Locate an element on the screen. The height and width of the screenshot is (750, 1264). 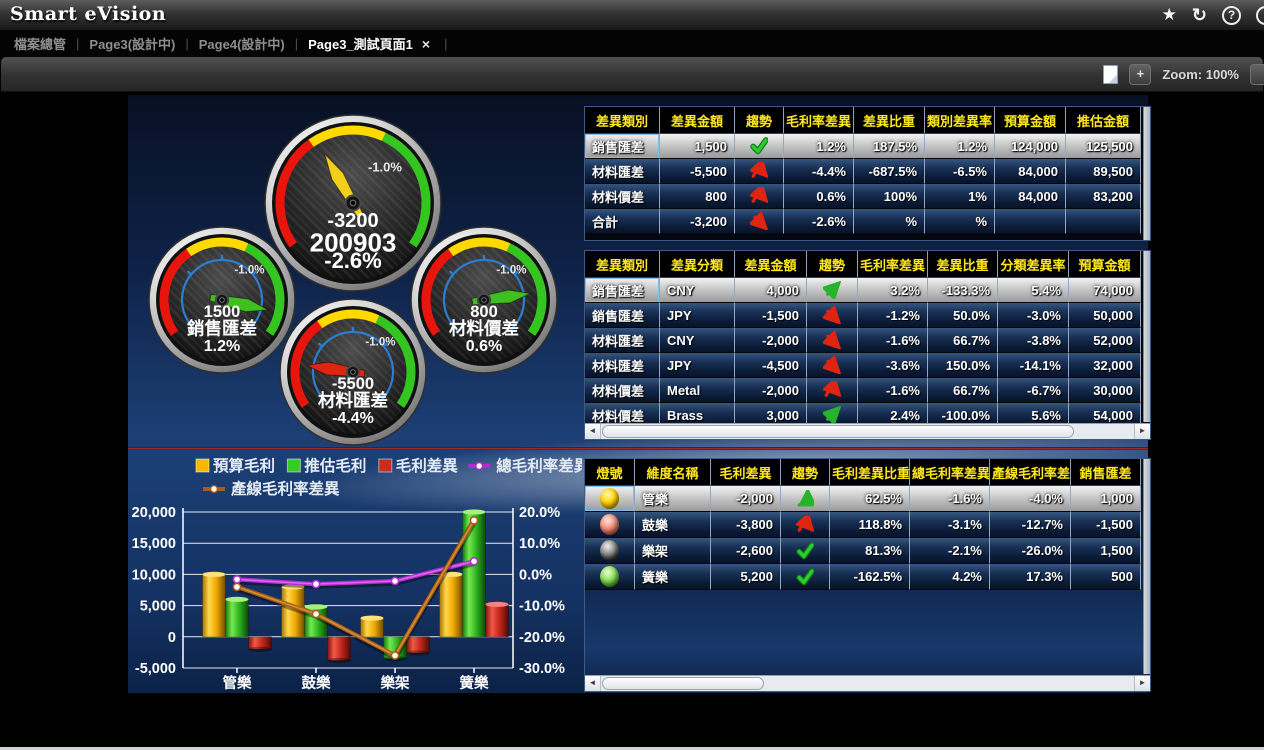
table-row: 銷售匯差 CNY 4,000 3.2% -133.3% 5.4% 74,000 is located at coordinates (863, 290).